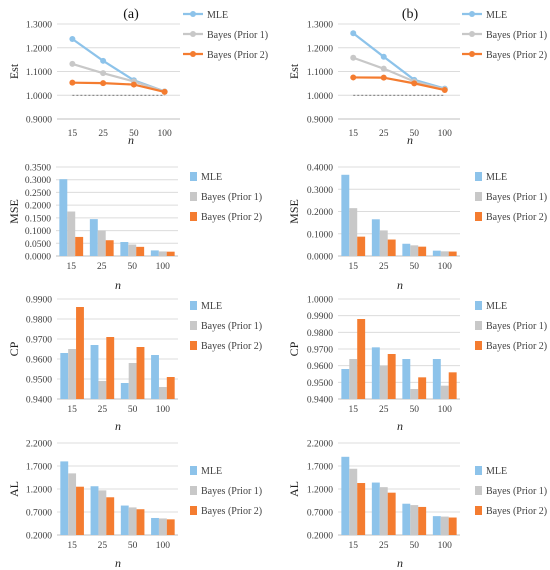 The width and height of the screenshot is (550, 570). What do you see at coordinates (38, 194) in the screenshot?
I see `y-tick-label: 0.2500` at bounding box center [38, 194].